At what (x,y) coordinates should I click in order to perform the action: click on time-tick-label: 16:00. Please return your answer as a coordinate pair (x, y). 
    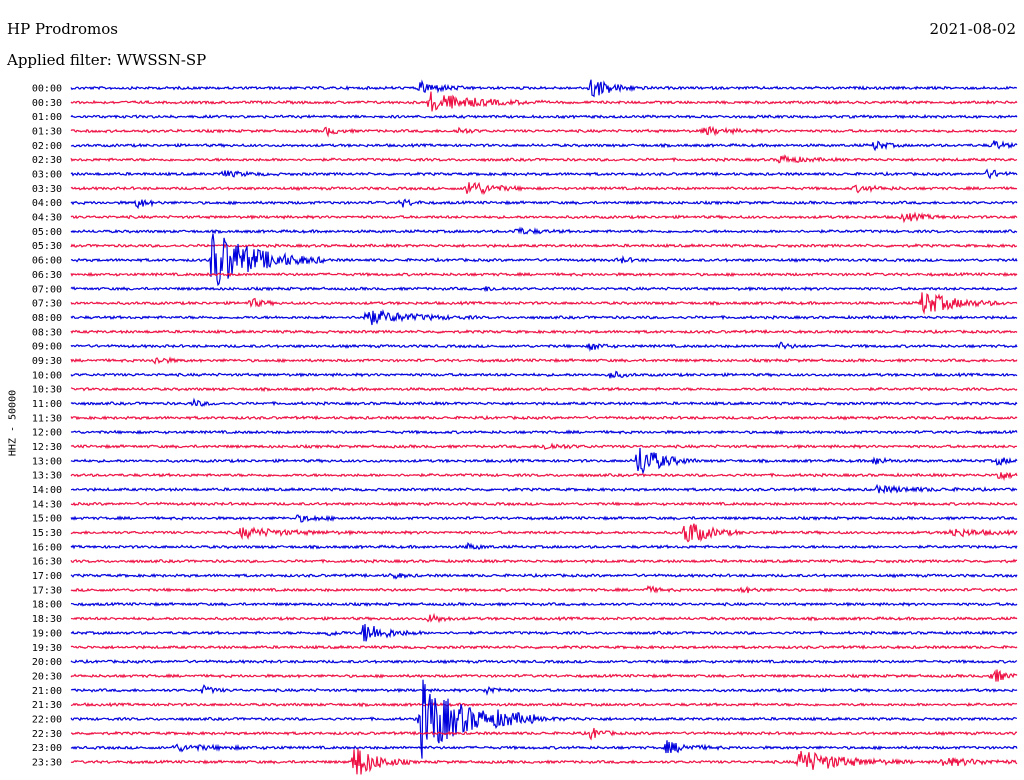
    Looking at the image, I should click on (47, 547).